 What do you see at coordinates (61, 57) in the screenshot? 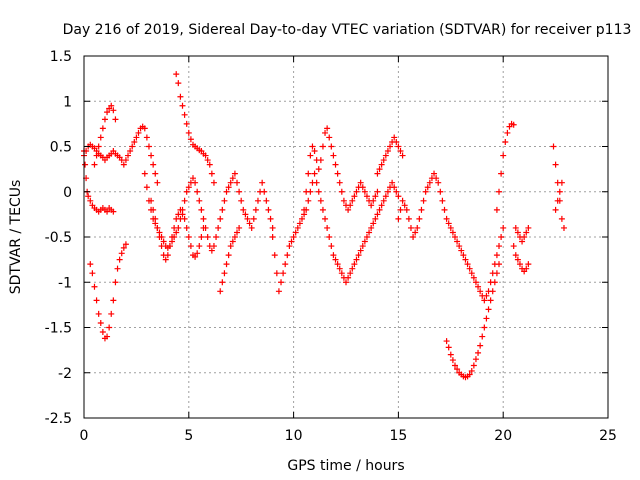
I see `y-tick-label: 1.5` at bounding box center [61, 57].